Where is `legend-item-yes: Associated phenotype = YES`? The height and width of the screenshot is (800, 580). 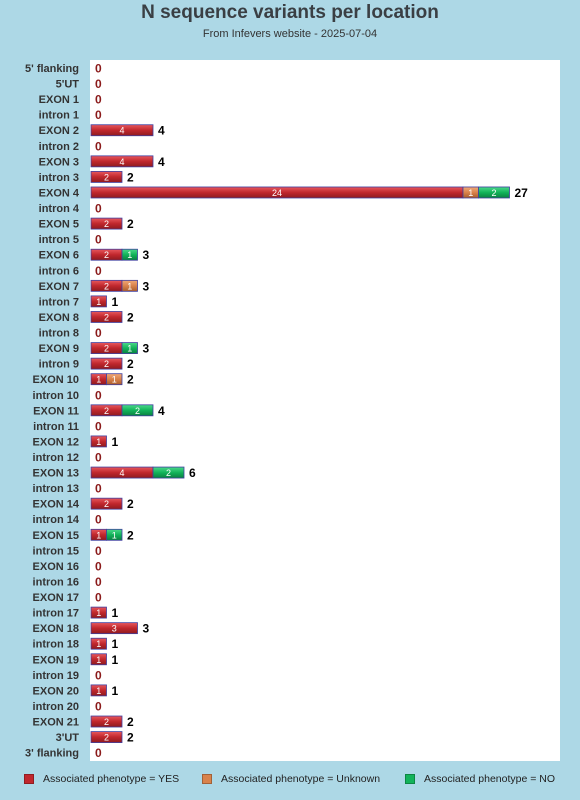
legend-item-yes: Associated phenotype = YES is located at coordinates (101, 779).